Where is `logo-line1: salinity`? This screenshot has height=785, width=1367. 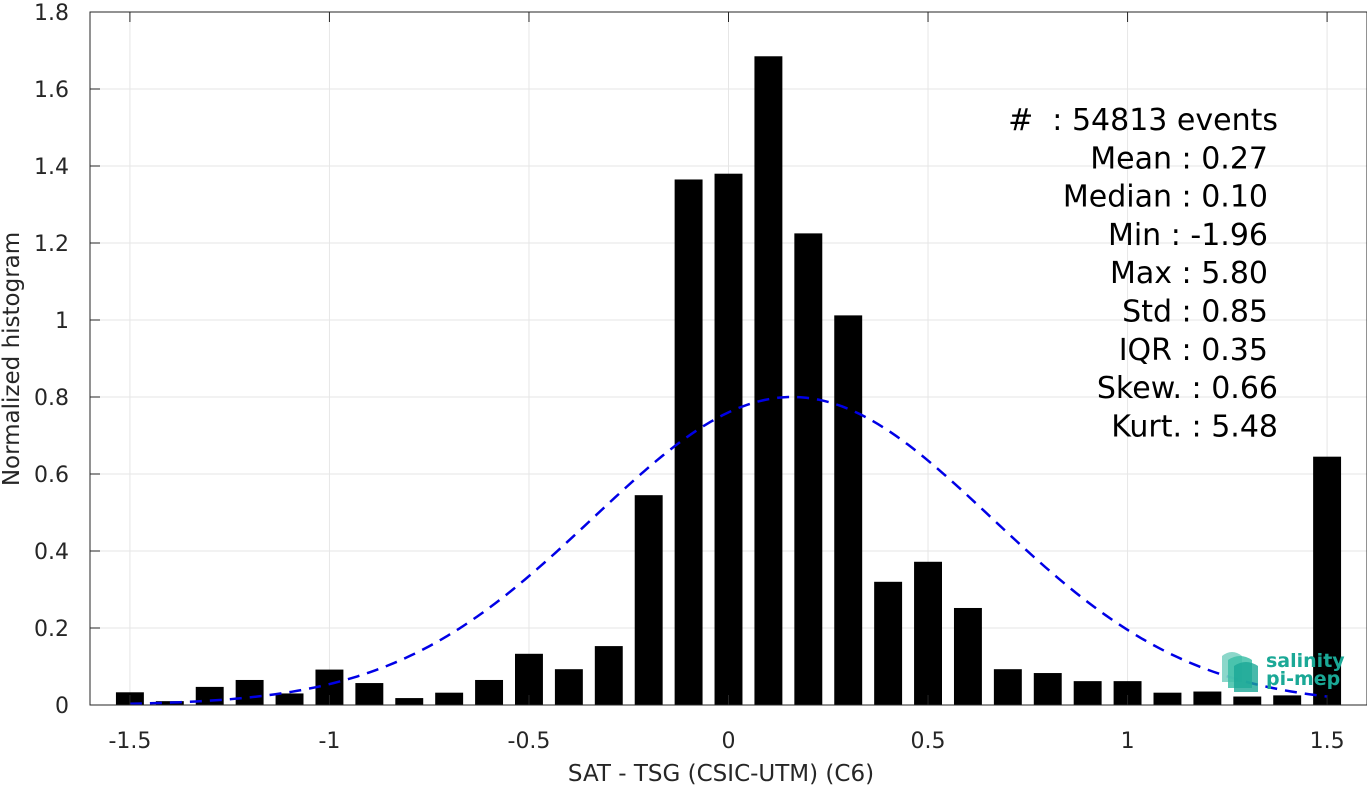
logo-line1: salinity is located at coordinates (1305, 661).